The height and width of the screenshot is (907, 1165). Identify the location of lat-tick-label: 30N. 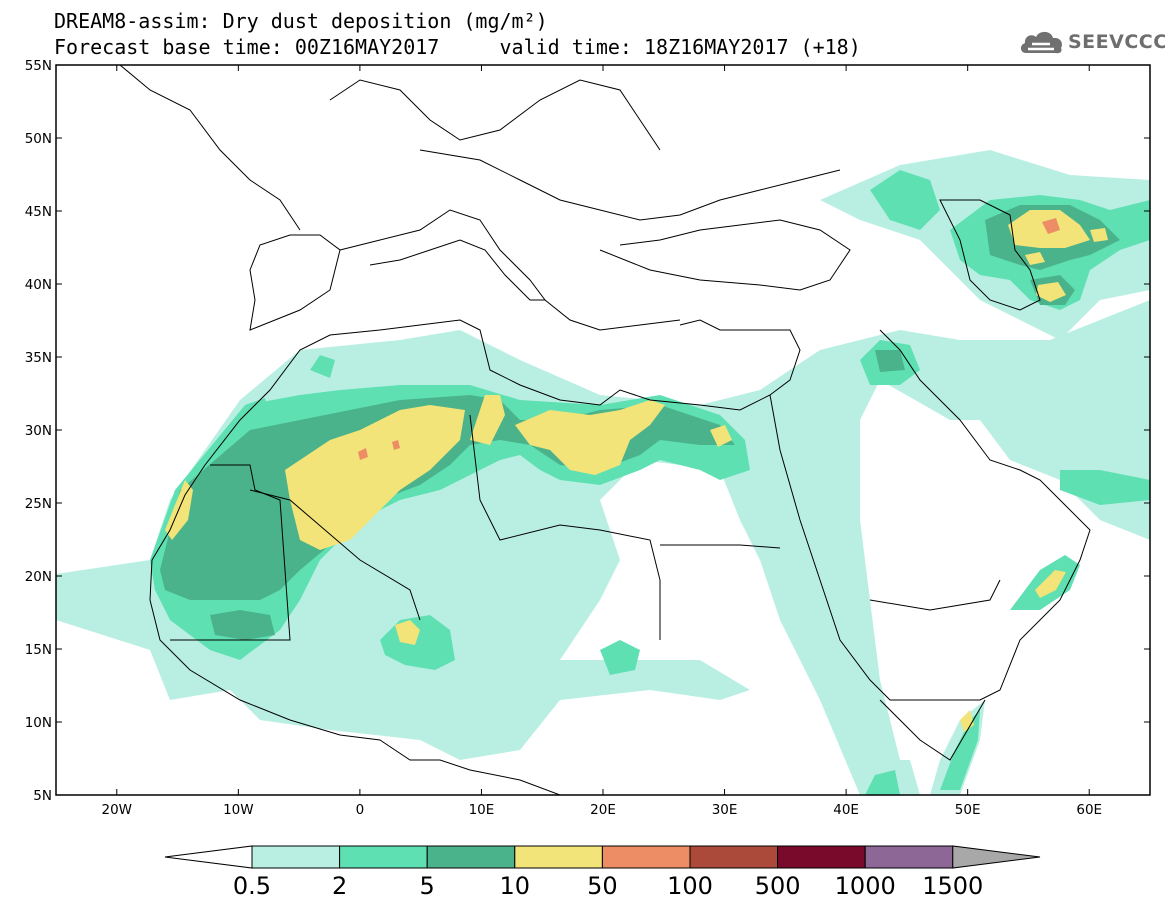
(38, 431).